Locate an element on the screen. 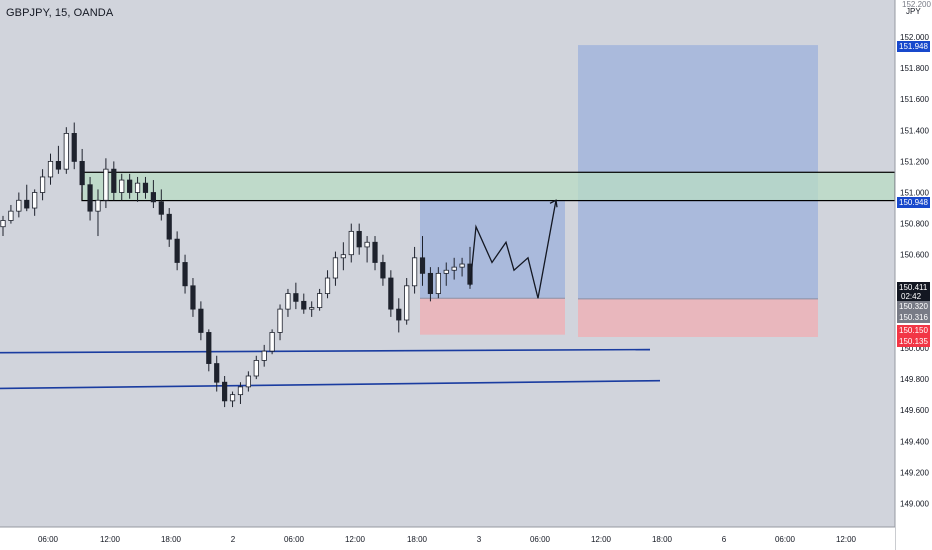 The height and width of the screenshot is (550, 932). time-tick-label: 3 is located at coordinates (479, 539).